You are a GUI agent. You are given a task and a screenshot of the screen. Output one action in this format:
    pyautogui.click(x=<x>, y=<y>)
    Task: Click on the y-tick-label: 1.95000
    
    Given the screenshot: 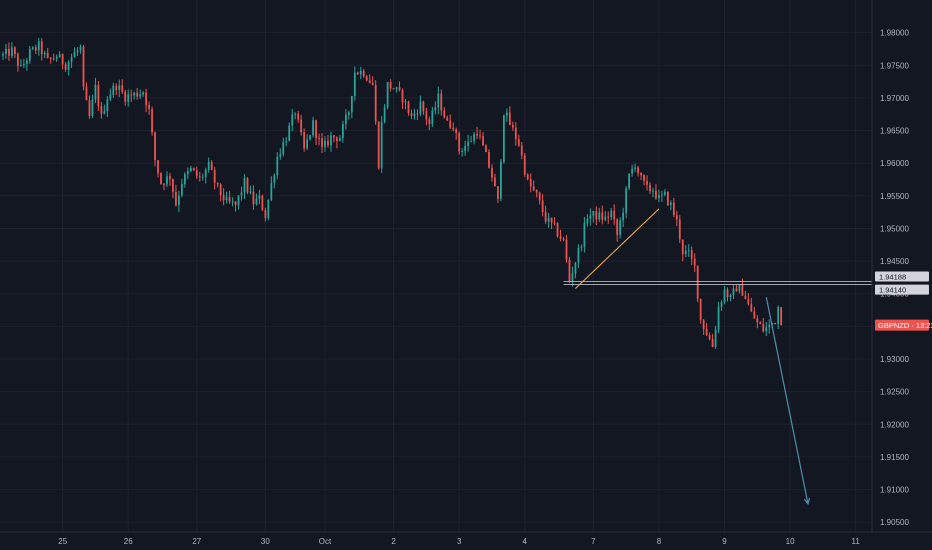 What is the action you would take?
    pyautogui.click(x=894, y=228)
    